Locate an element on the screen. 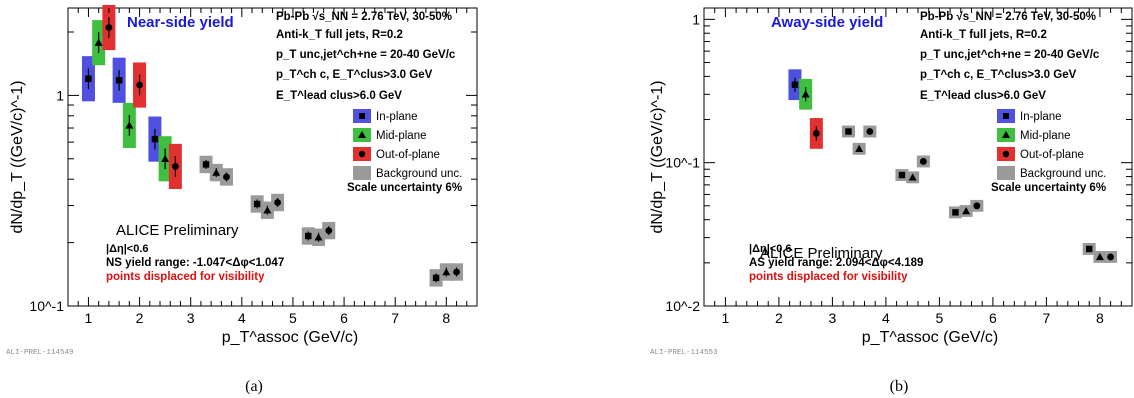 The height and width of the screenshot is (398, 1134). watermark: ALI-PREL-114553 is located at coordinates (684, 353).